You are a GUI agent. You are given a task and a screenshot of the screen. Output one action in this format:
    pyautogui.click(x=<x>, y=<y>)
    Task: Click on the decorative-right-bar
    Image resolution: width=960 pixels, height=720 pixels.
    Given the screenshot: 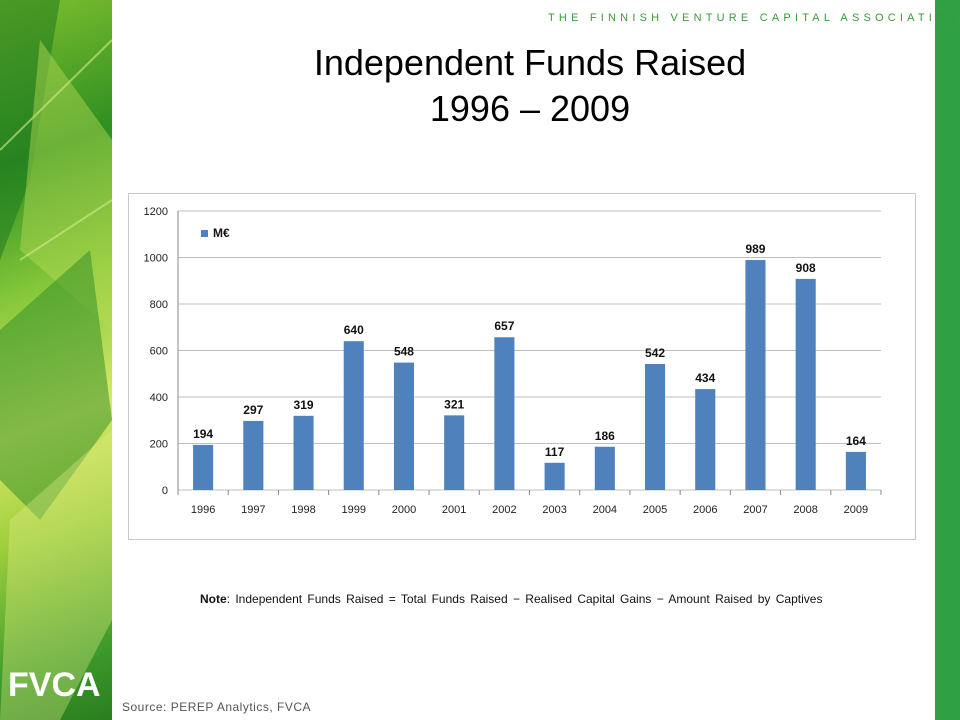 What is the action you would take?
    pyautogui.click(x=947, y=360)
    